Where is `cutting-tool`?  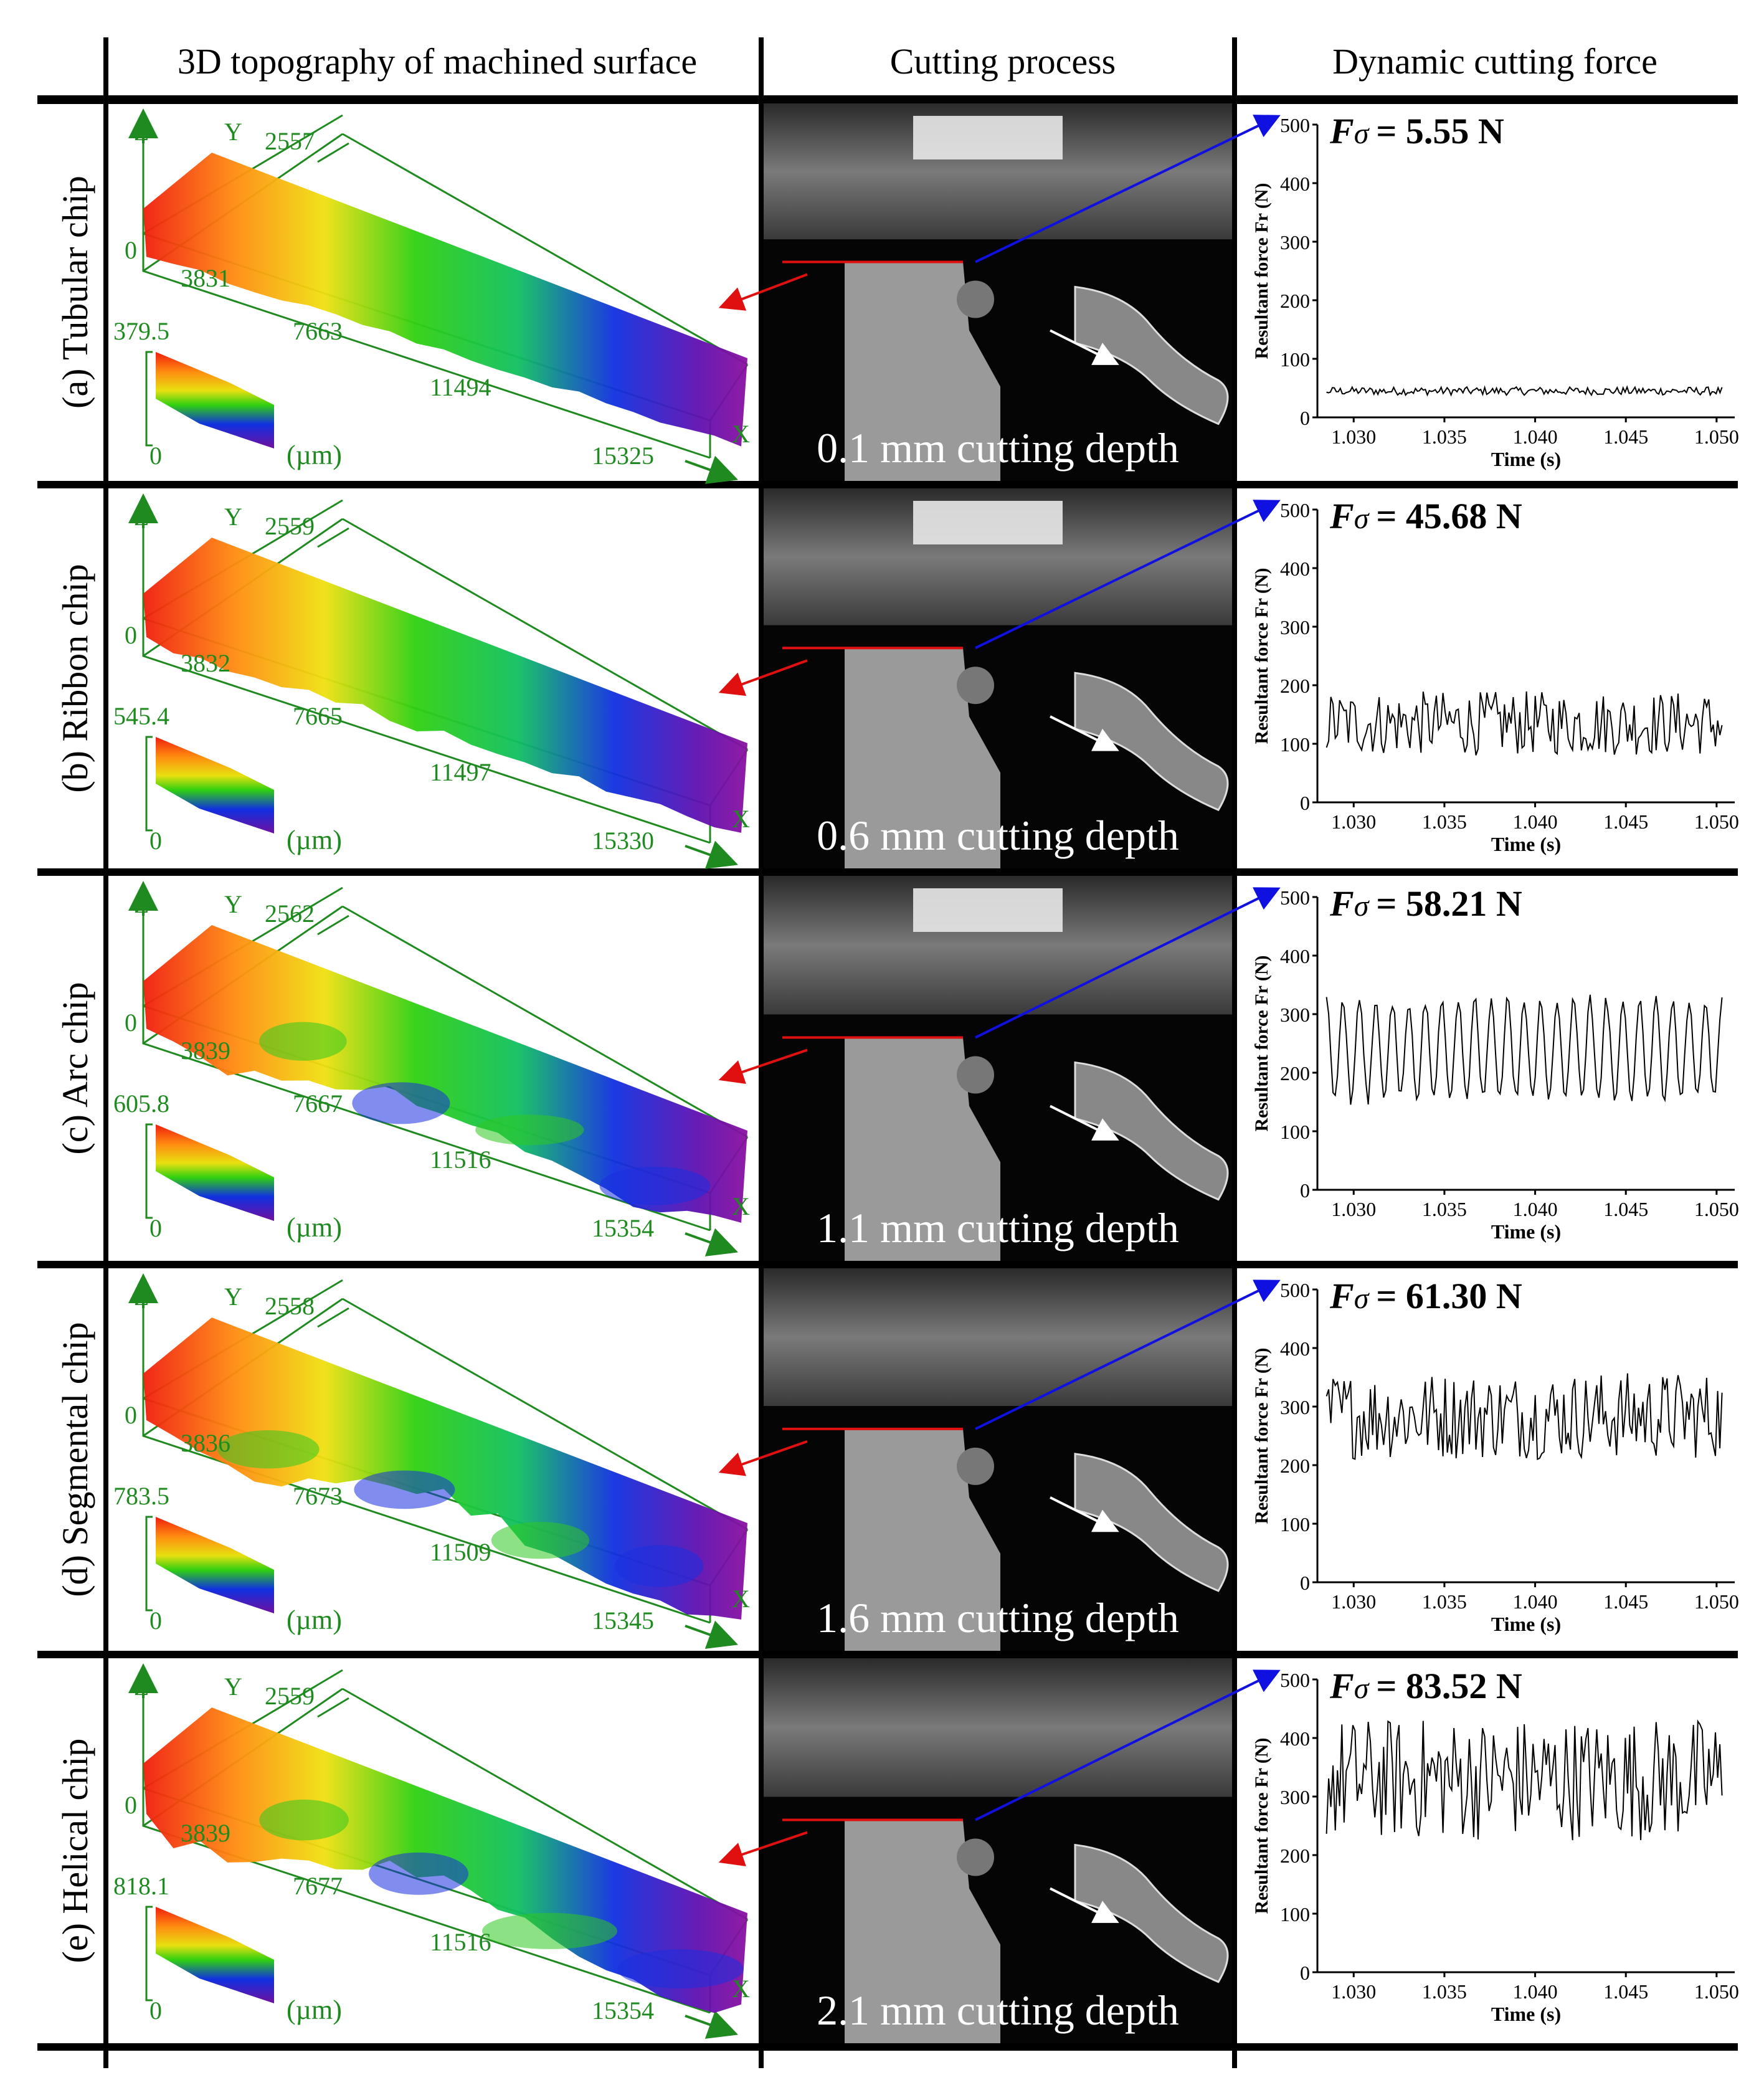 cutting-tool is located at coordinates (922, 371).